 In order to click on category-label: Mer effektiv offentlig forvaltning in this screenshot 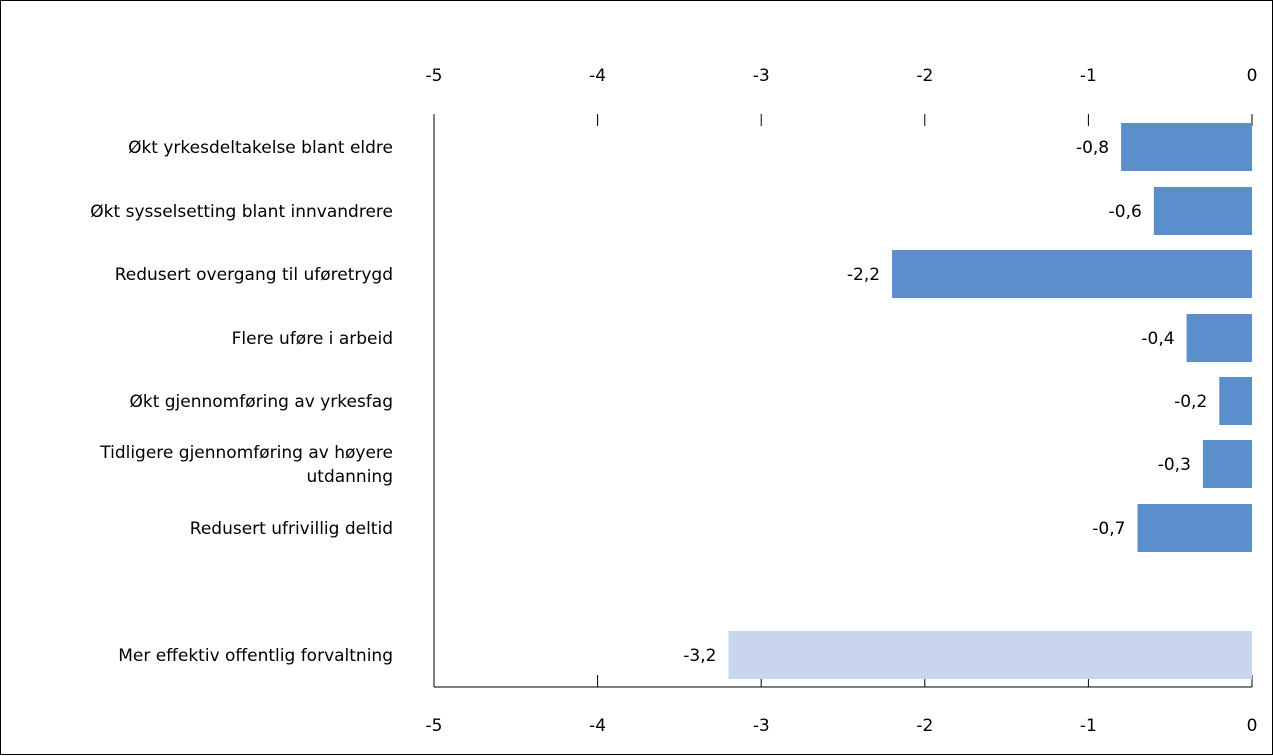, I will do `click(255, 656)`.